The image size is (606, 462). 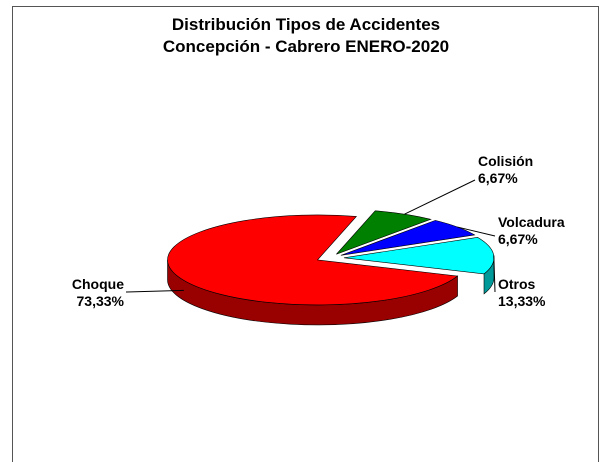 I want to click on slice-label: Volcadura, so click(x=531, y=222).